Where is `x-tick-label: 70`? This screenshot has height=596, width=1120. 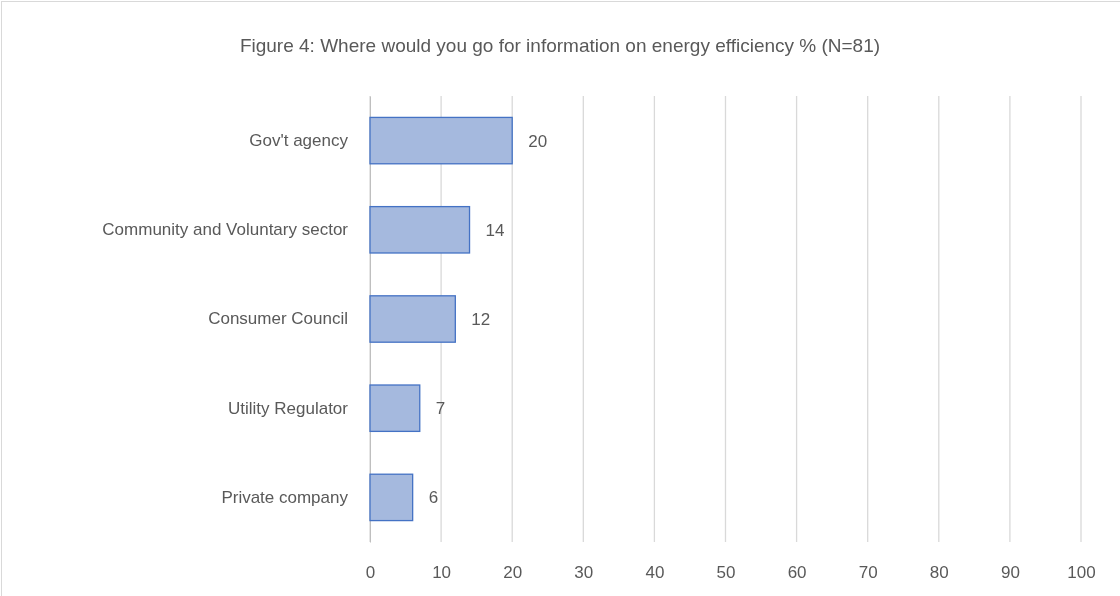
x-tick-label: 70 is located at coordinates (868, 573).